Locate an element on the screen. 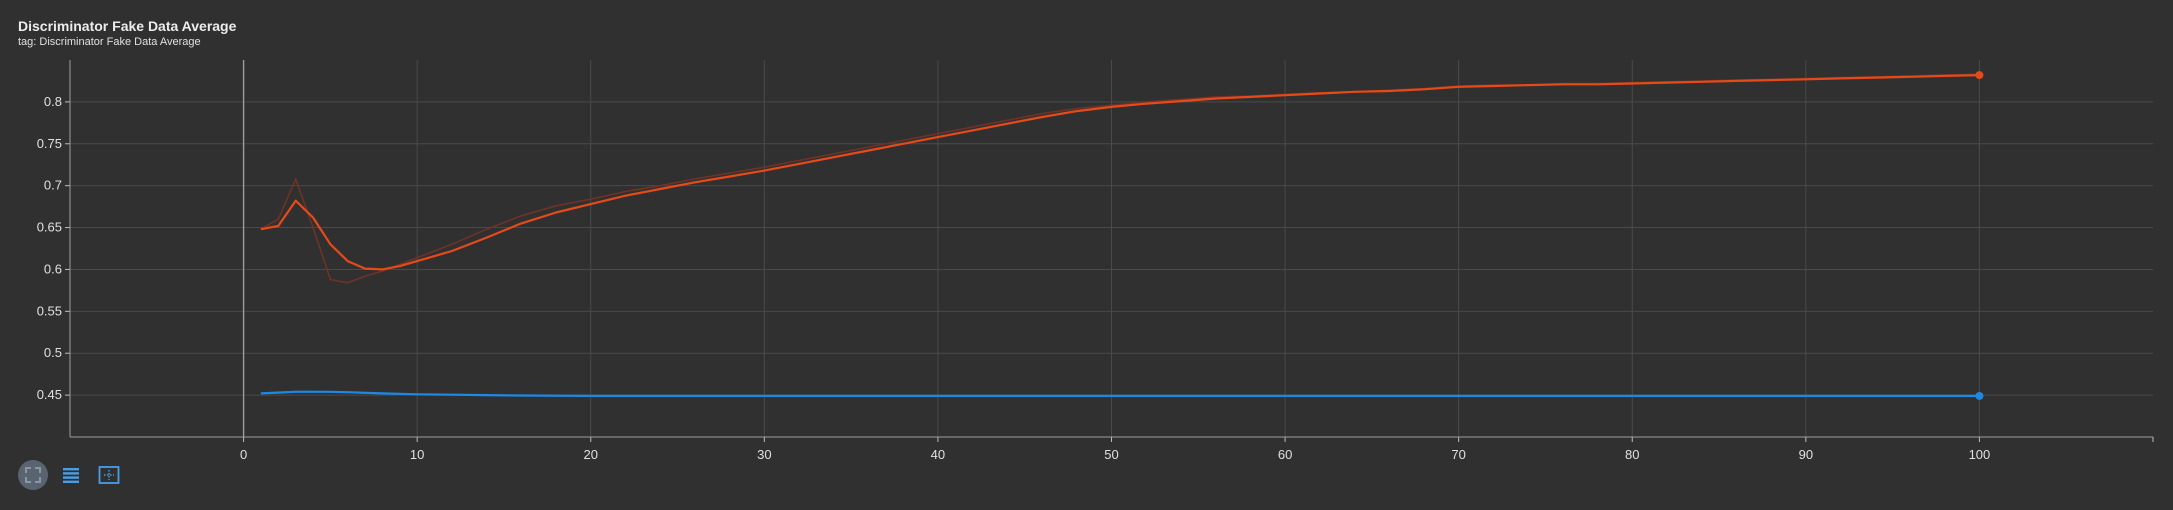  y-tick-label: 0.55 is located at coordinates (49, 310).